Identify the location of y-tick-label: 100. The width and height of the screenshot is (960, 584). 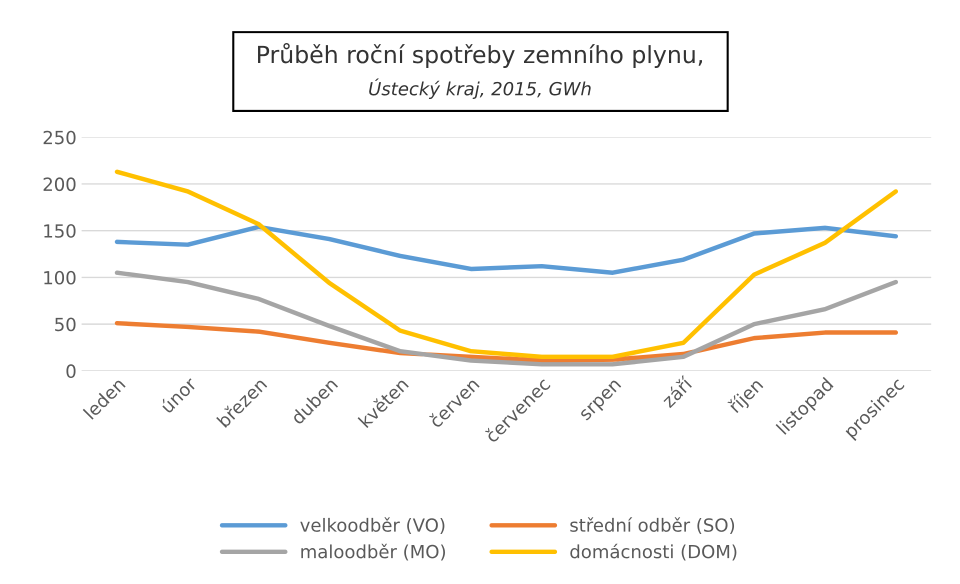
(60, 277).